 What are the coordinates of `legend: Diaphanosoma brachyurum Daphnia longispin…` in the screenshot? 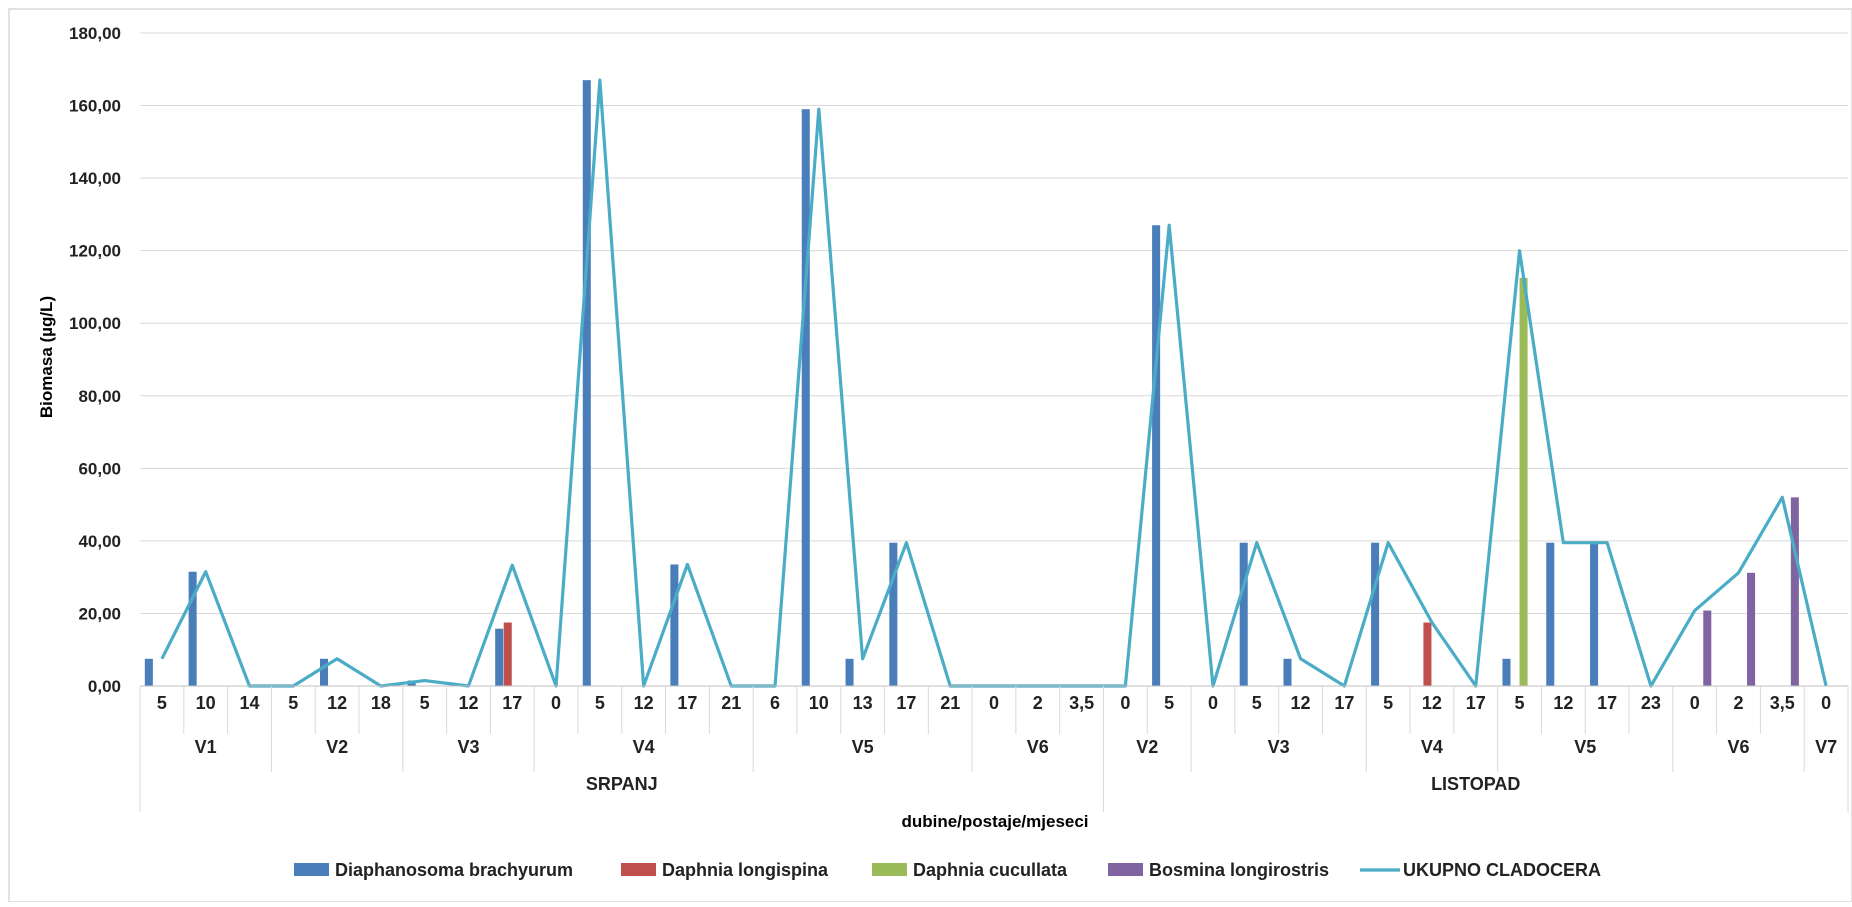 It's located at (947, 870).